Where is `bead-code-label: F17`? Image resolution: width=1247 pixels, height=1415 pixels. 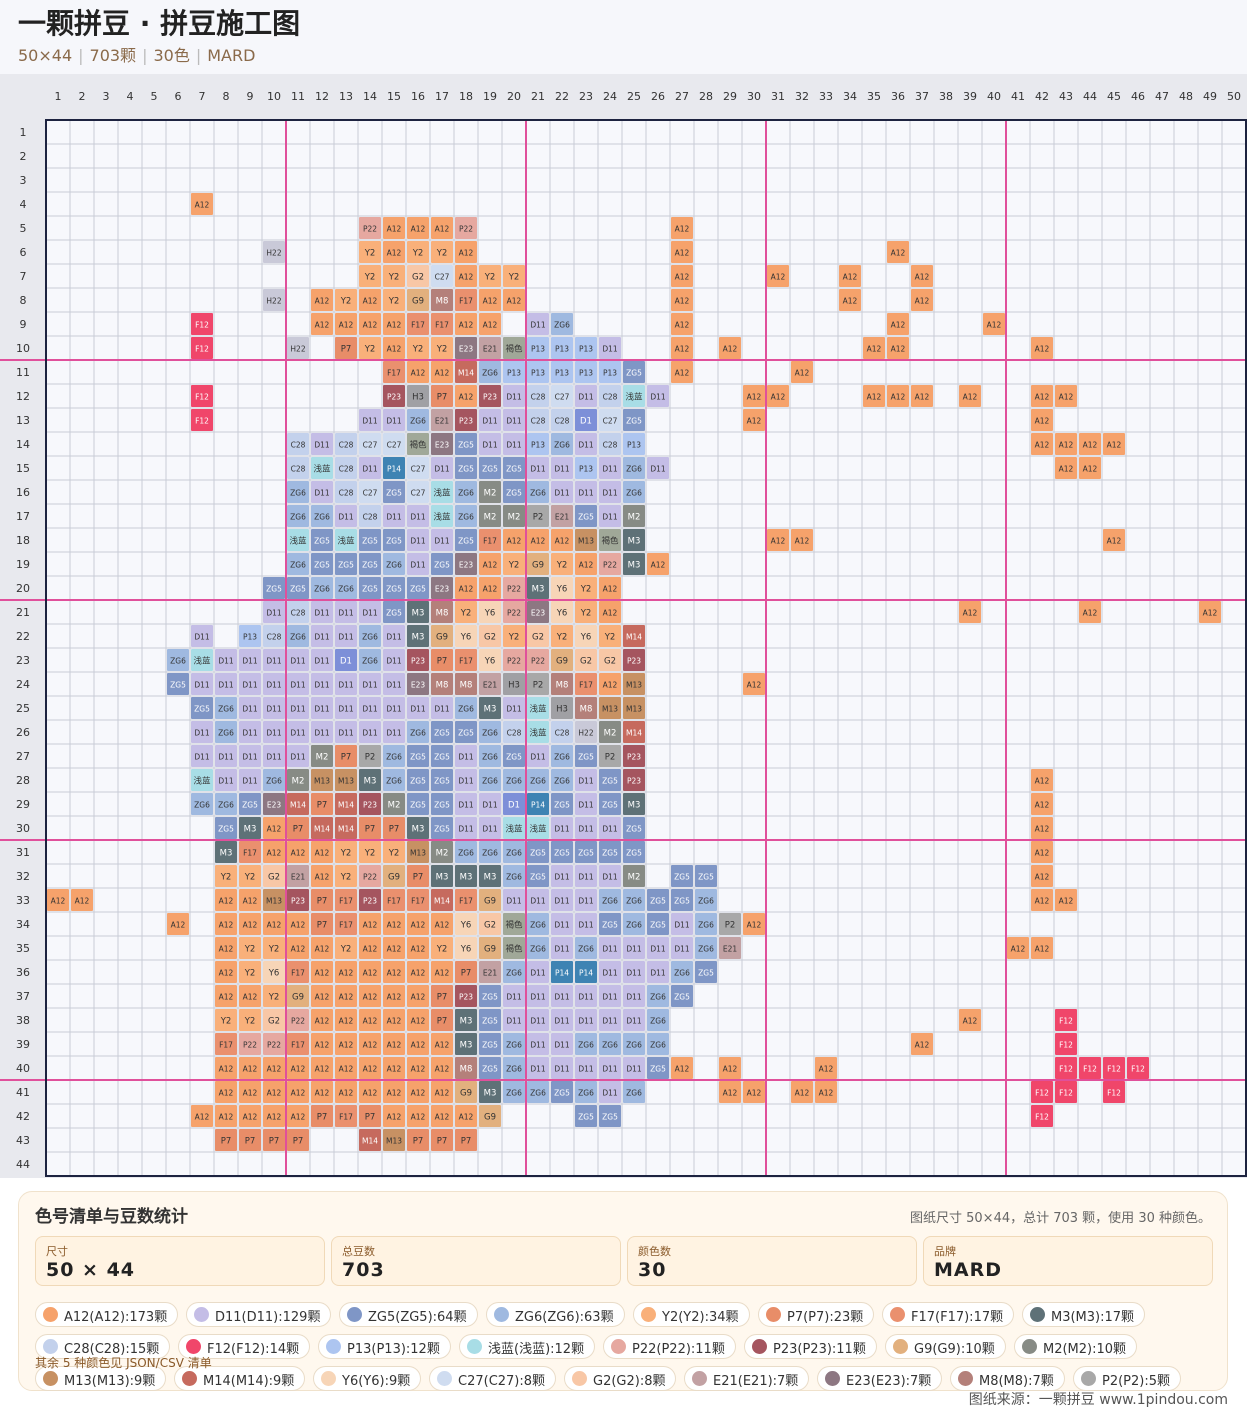
bead-code-label: F17 is located at coordinates (586, 685).